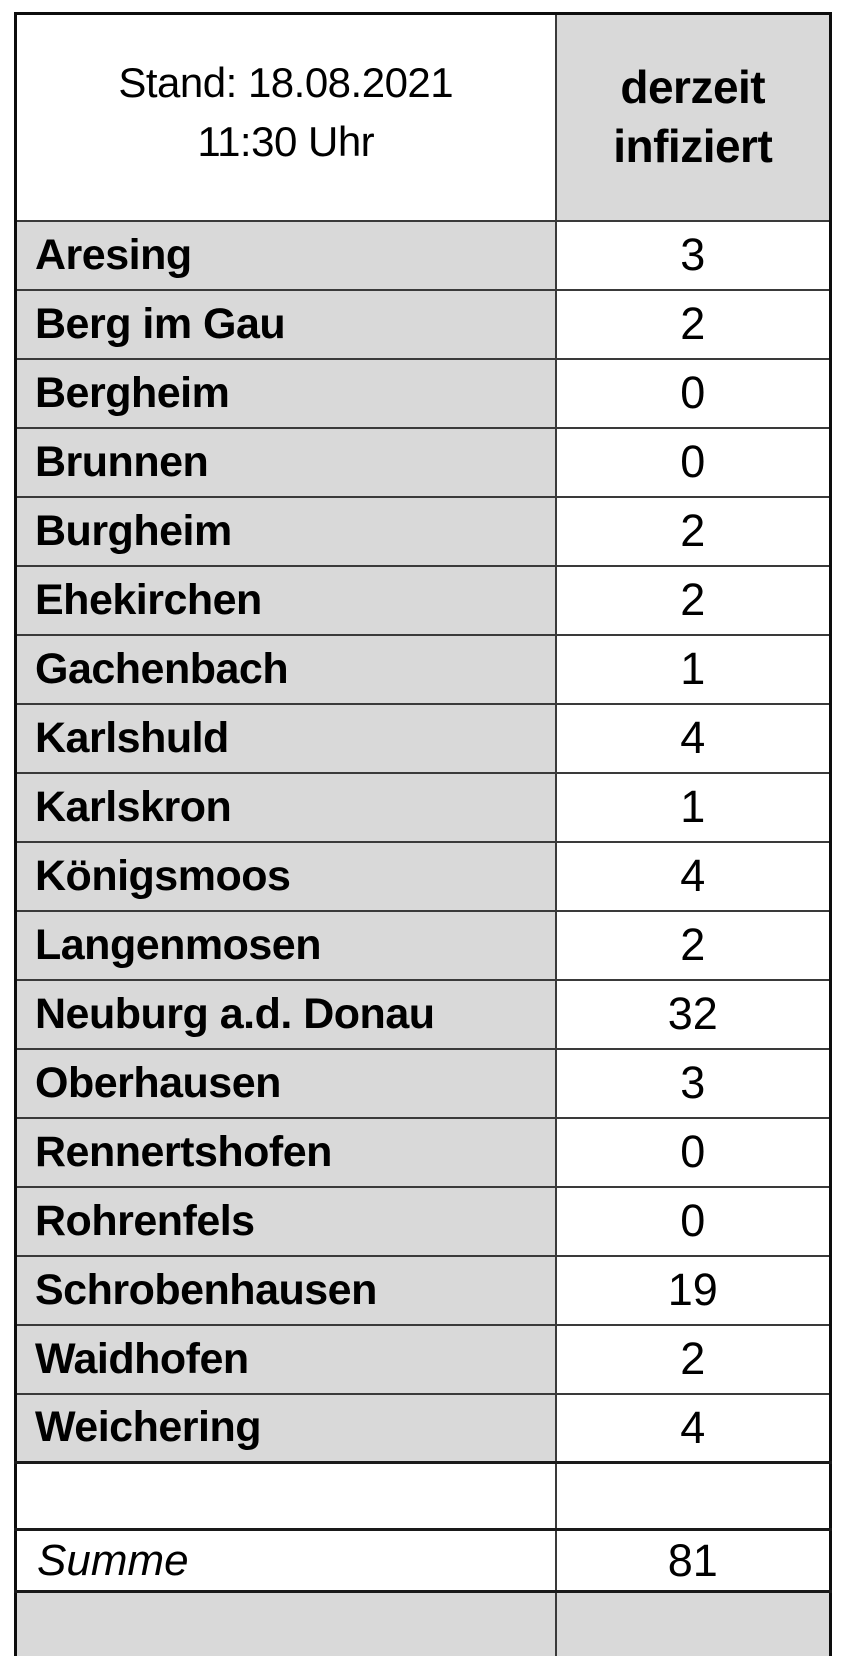 This screenshot has height=1656, width=841. I want to click on municipality-name-cell: Rennertshofen, so click(285, 1152).